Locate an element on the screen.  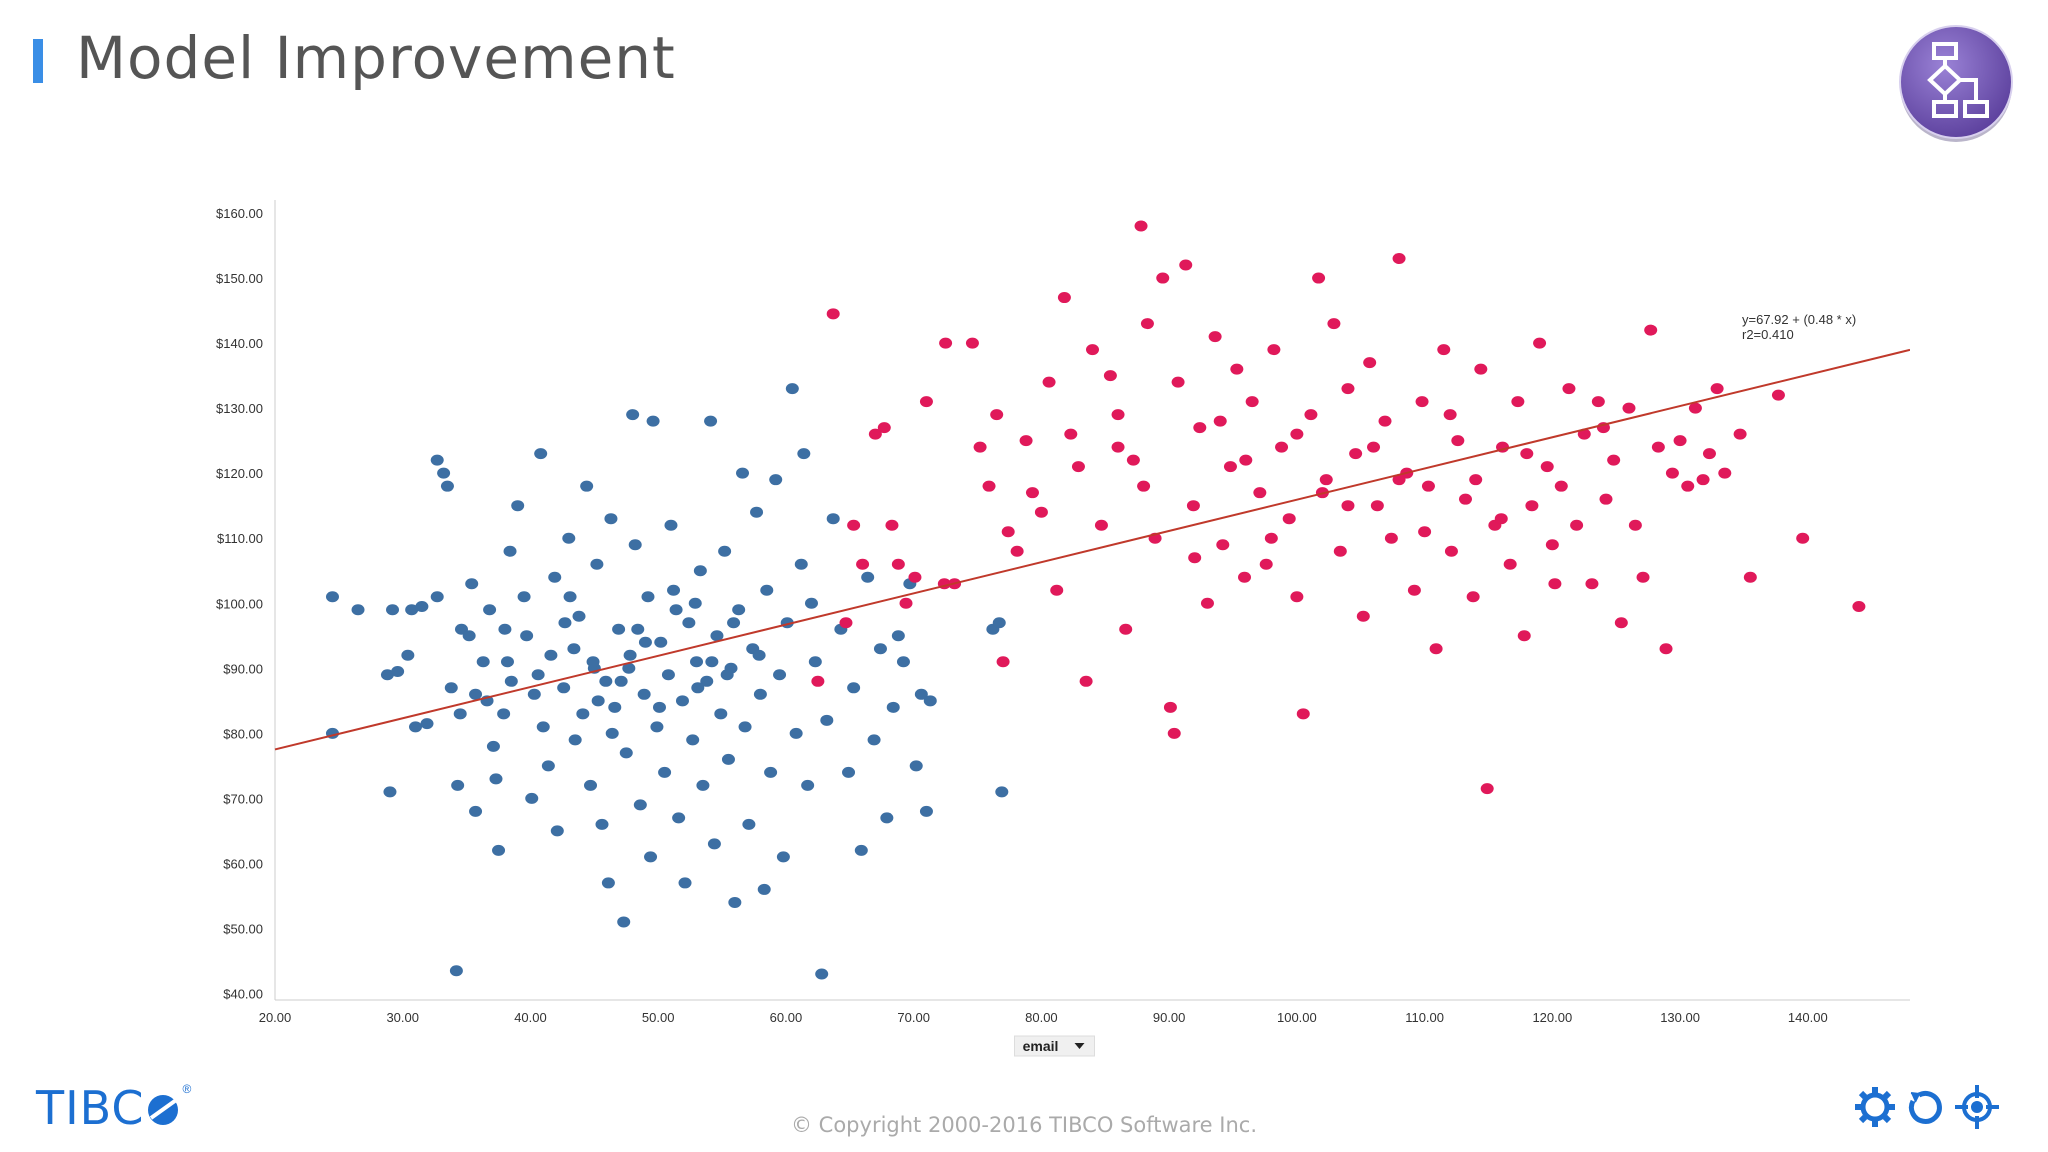
y-tick-label: $160.00 is located at coordinates (239, 213).